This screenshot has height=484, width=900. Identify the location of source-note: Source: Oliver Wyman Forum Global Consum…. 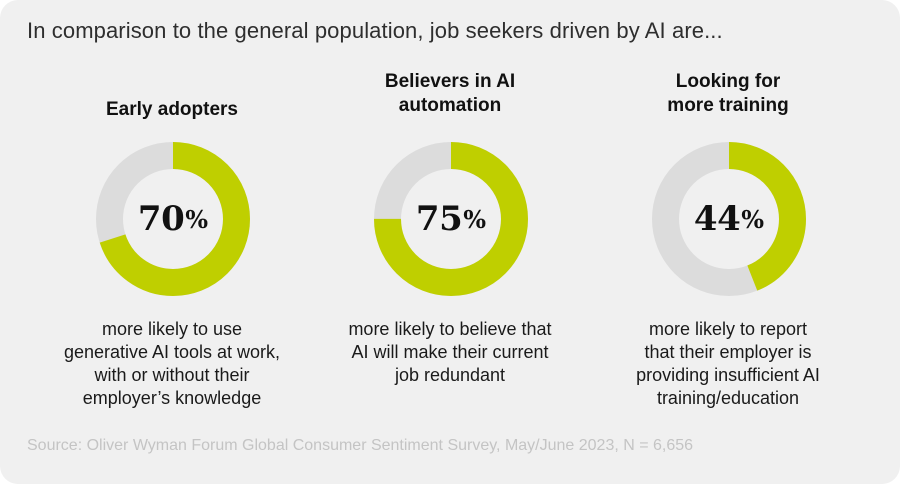
(360, 445).